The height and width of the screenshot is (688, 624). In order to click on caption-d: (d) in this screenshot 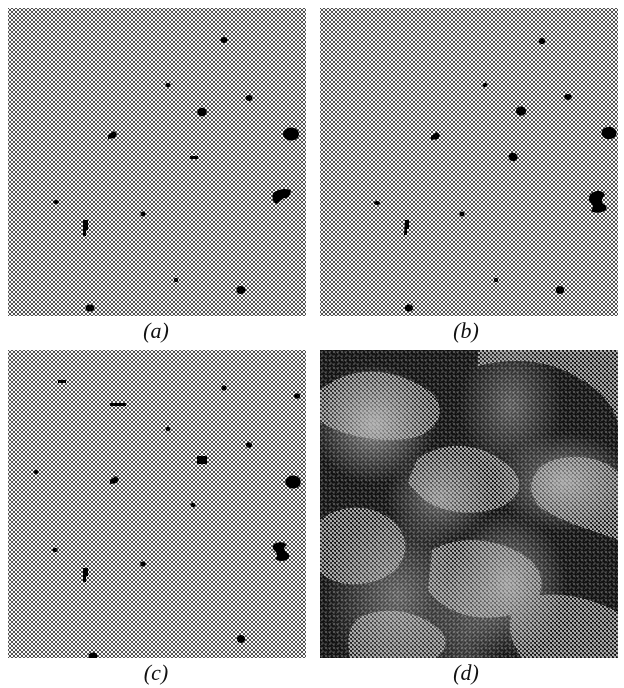, I will do `click(466, 672)`.